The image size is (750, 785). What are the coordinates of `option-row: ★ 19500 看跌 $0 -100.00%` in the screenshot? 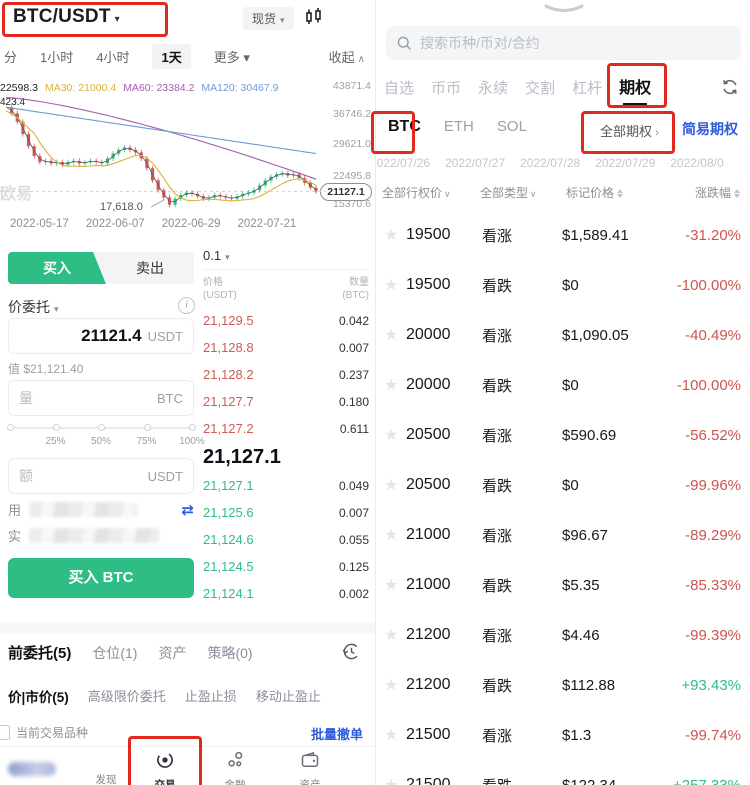 It's located at (563, 285).